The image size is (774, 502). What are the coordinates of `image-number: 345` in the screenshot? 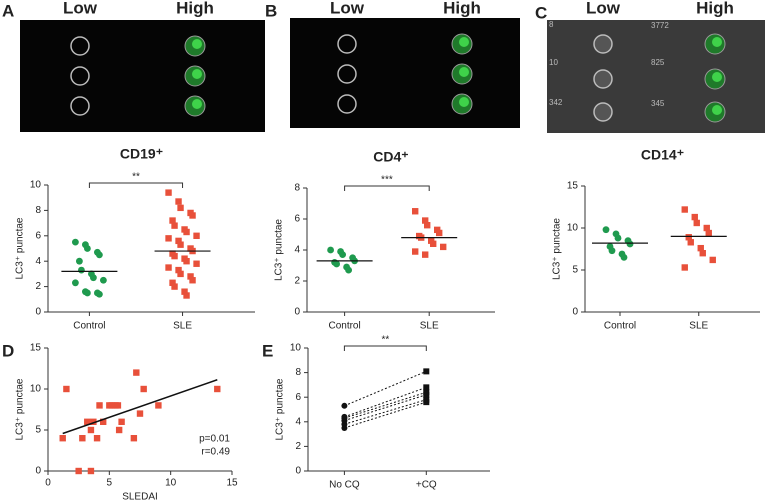 It's located at (658, 103).